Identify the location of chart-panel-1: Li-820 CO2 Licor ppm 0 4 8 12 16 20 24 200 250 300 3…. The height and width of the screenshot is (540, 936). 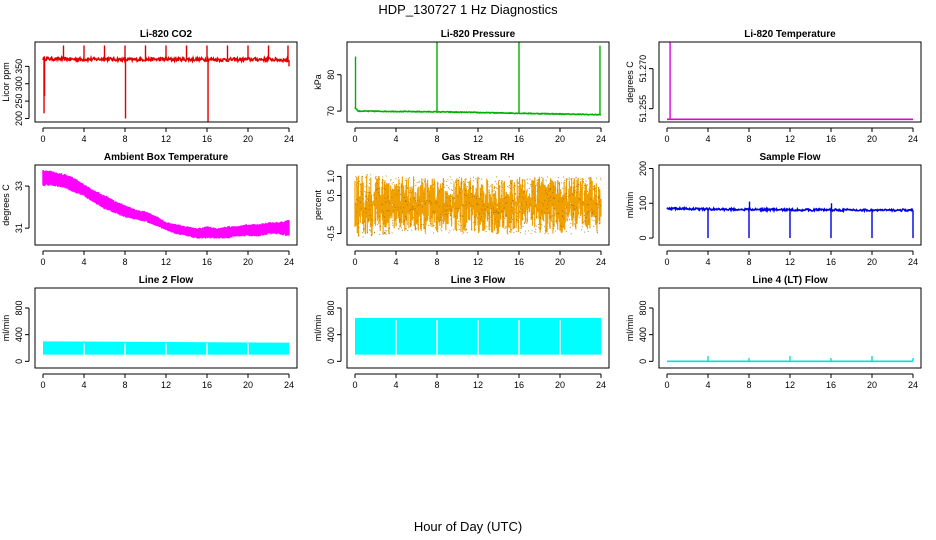
(149, 86).